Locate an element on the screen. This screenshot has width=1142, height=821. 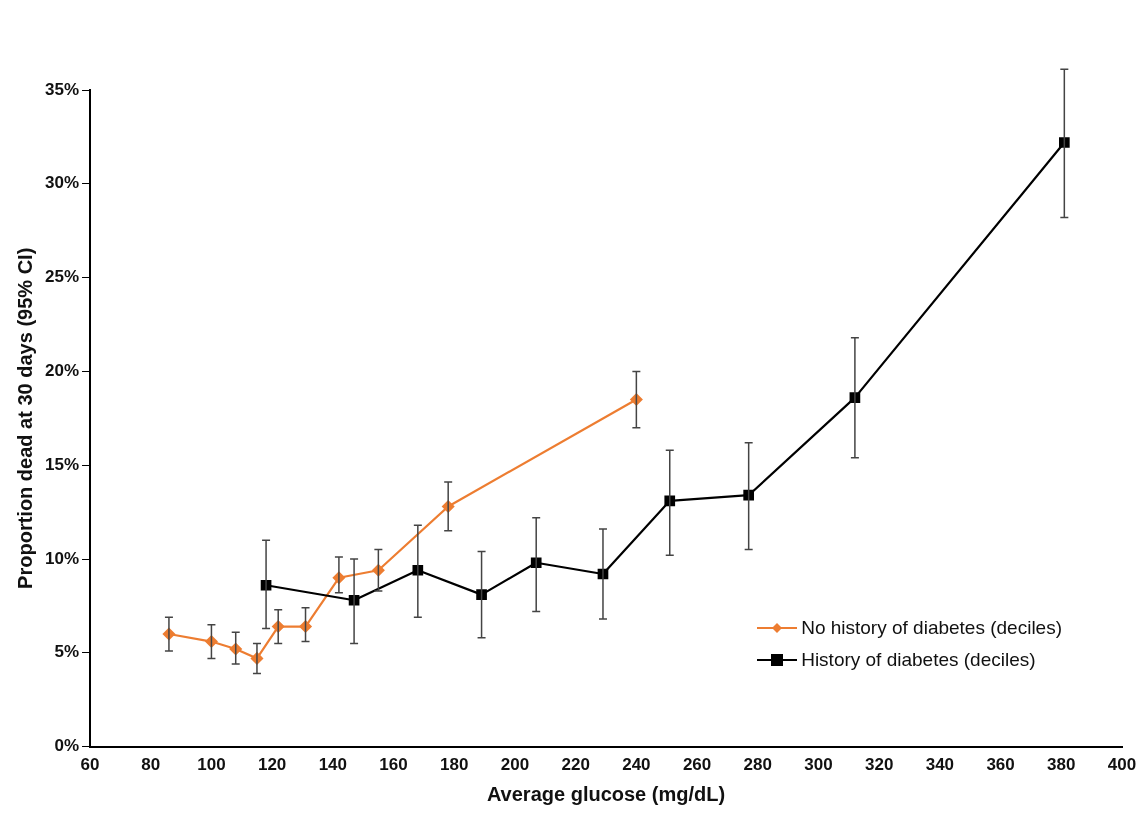
x-tick-label: 400 is located at coordinates (1122, 765).